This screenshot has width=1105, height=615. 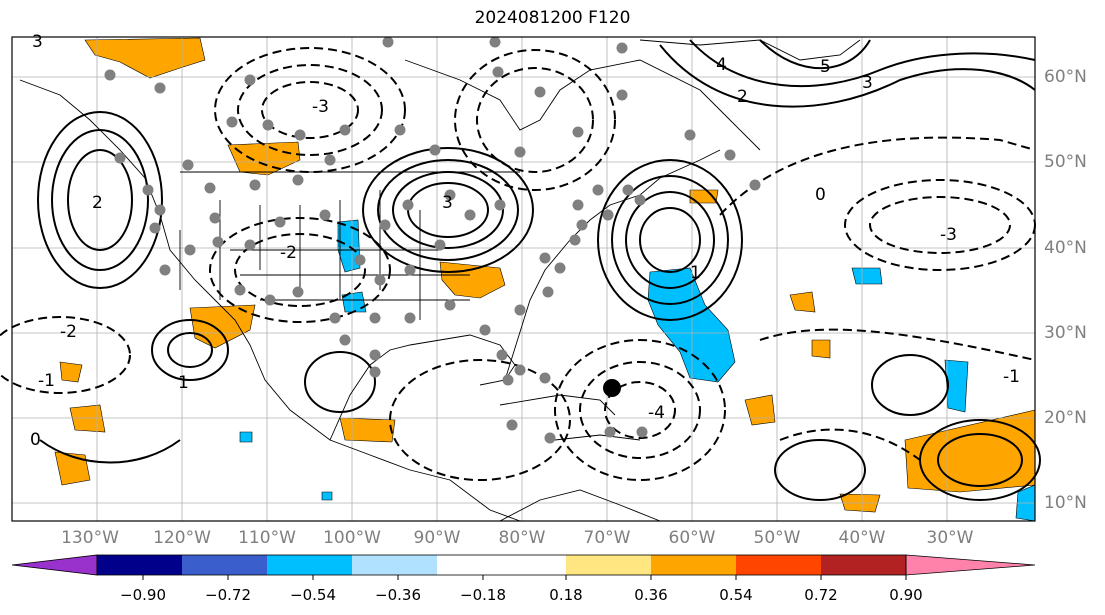 What do you see at coordinates (825, 67) in the screenshot?
I see `contour-label: 5` at bounding box center [825, 67].